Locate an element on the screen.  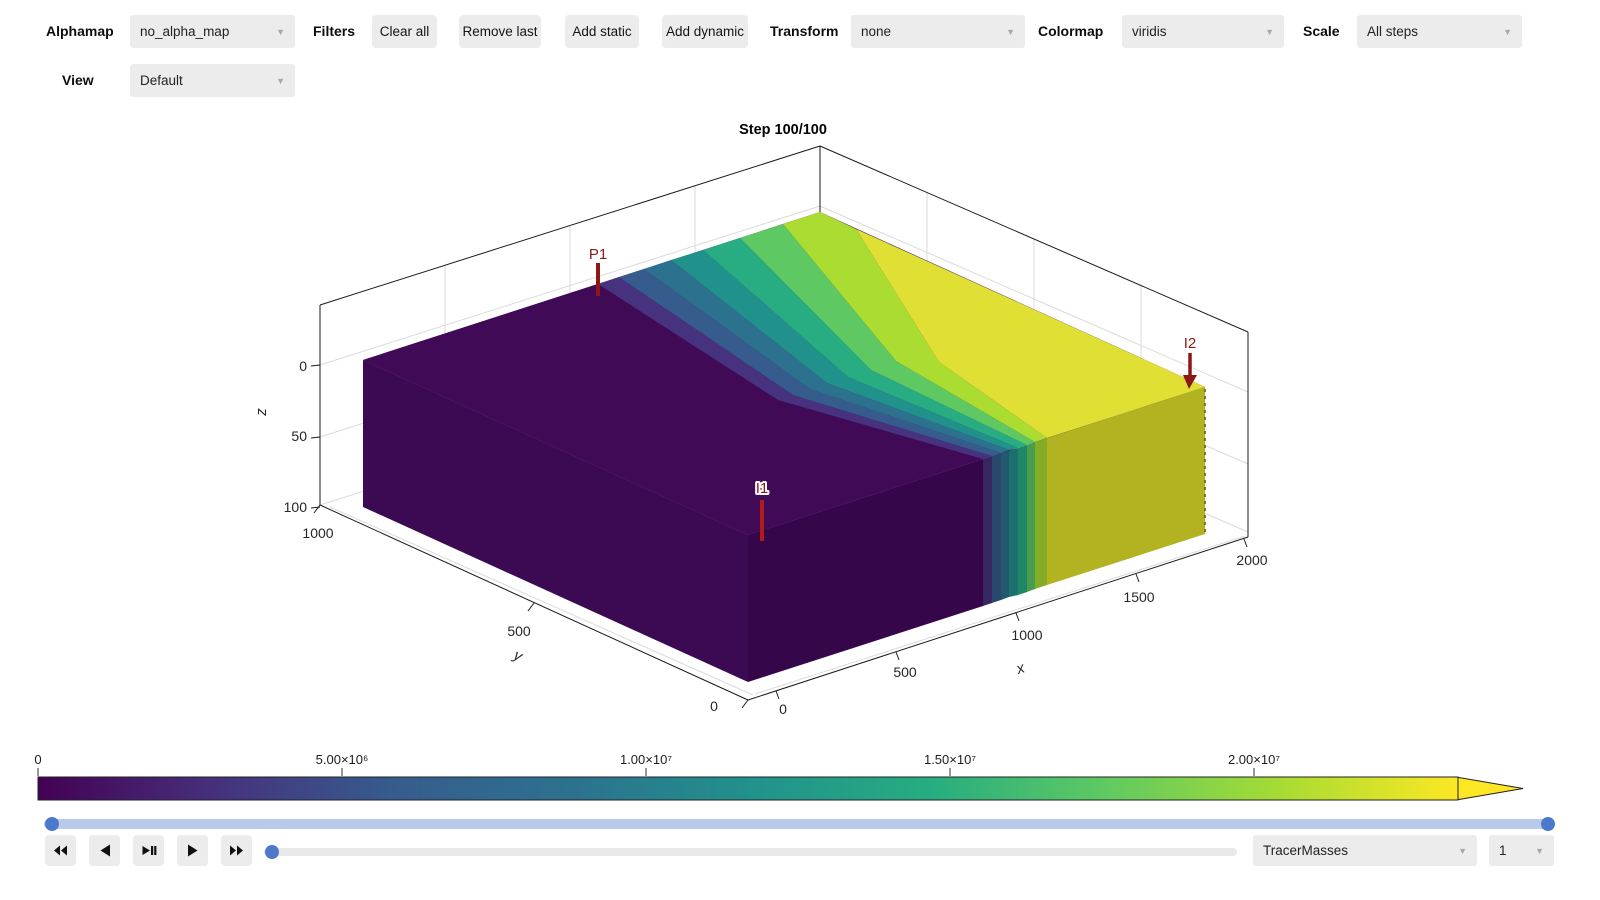
transform-value: none is located at coordinates (876, 31).